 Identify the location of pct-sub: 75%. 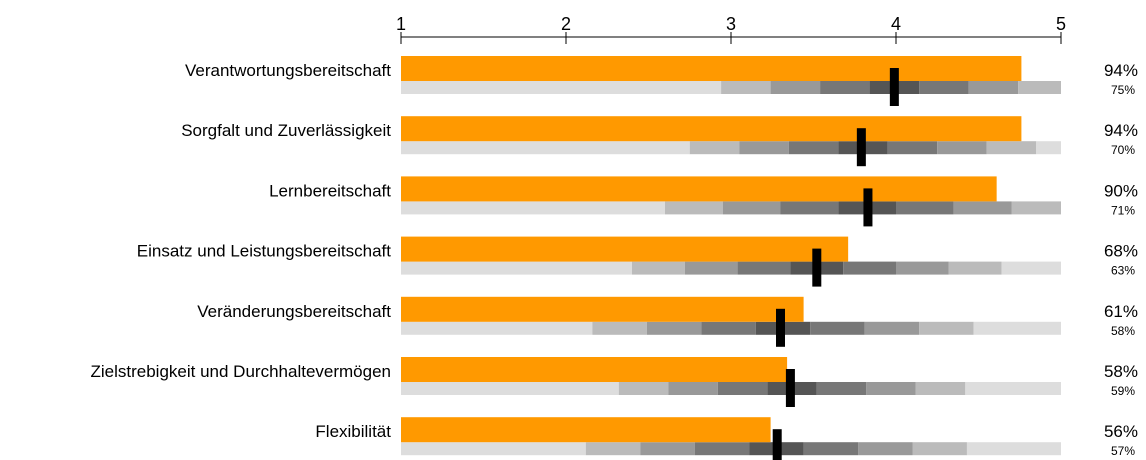
(1123, 90).